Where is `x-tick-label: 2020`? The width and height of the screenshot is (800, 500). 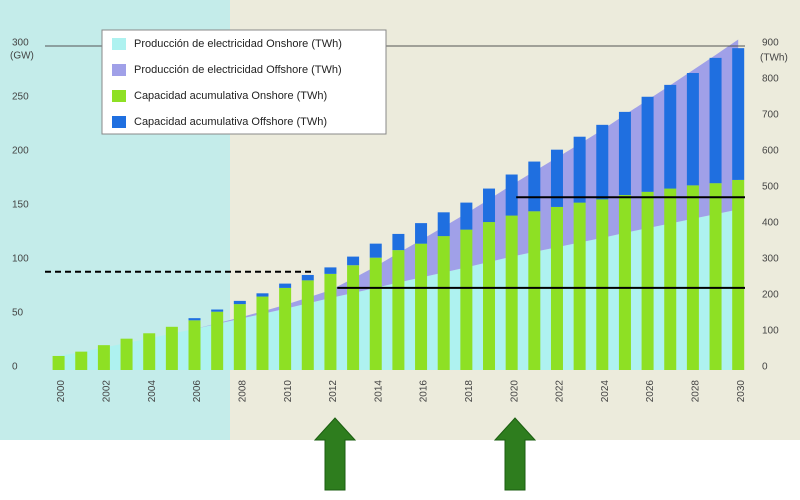 x-tick-label: 2020 is located at coordinates (514, 391).